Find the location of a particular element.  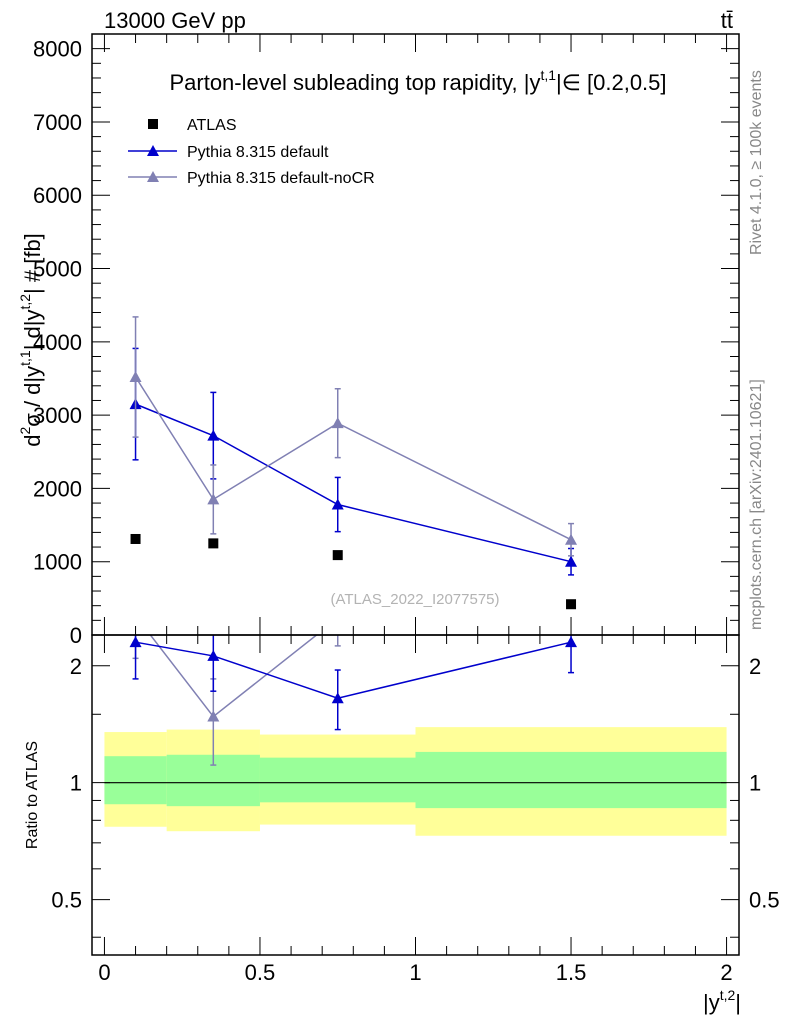

ylabel-two: 2 is located at coordinates (25, 431).